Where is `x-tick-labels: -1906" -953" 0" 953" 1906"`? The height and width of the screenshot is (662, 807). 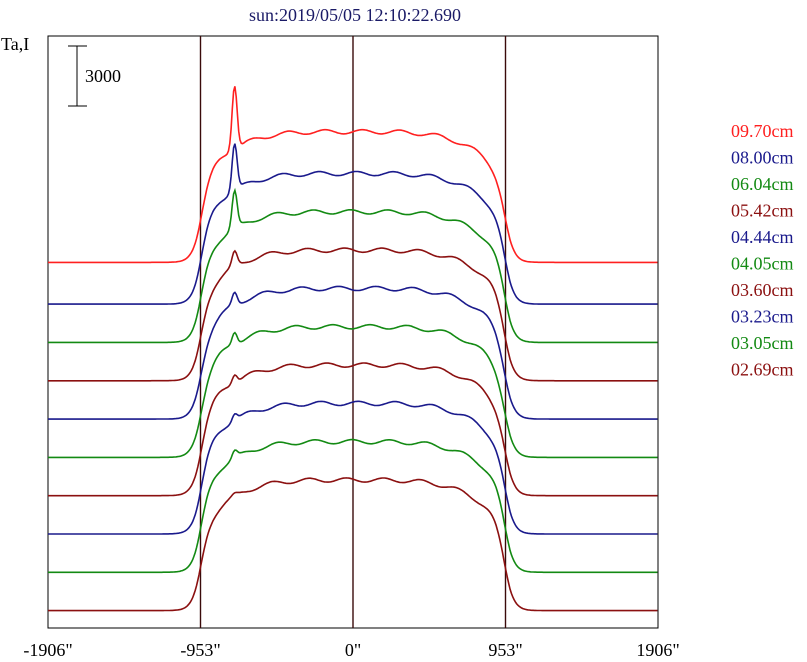 x-tick-labels: -1906" -953" 0" 953" 1906" is located at coordinates (351, 650).